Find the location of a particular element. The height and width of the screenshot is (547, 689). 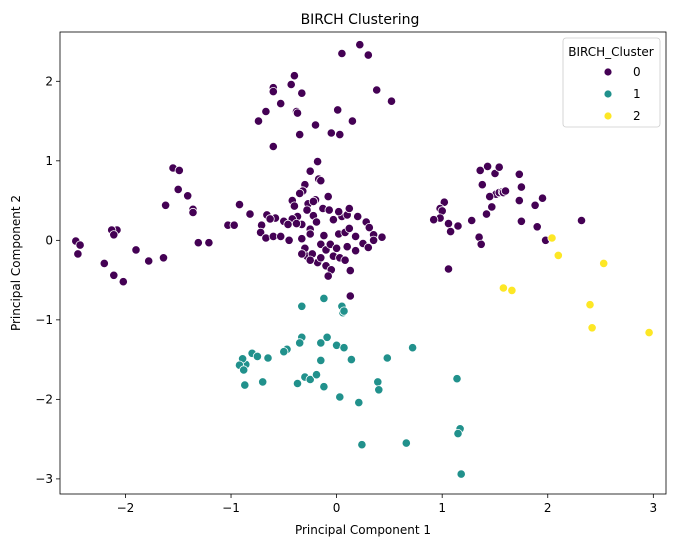

y-axis: −3 −2 −1 0 1 2 is located at coordinates (47, 280).